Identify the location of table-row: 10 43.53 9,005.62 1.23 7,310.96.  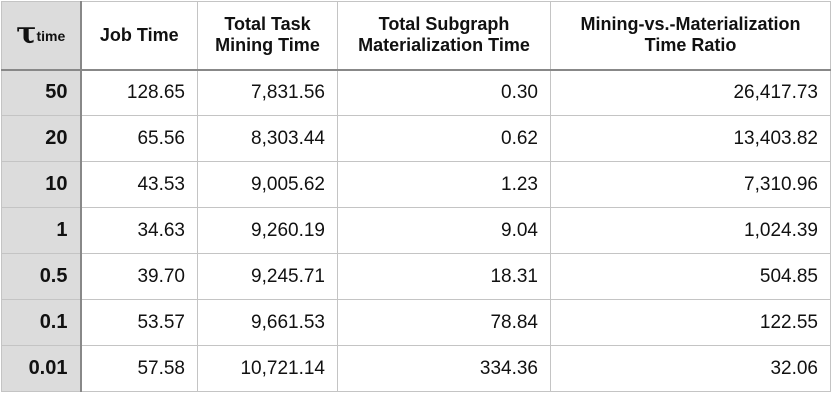
(416, 184).